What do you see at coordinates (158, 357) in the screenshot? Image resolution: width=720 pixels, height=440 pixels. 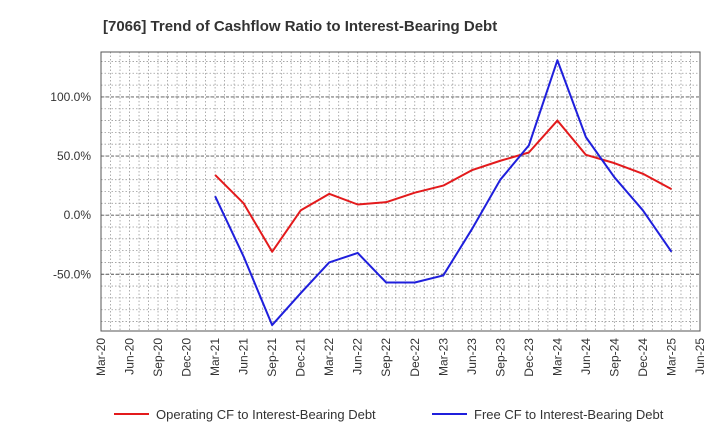 I see `x-tick-label: Sep-20` at bounding box center [158, 357].